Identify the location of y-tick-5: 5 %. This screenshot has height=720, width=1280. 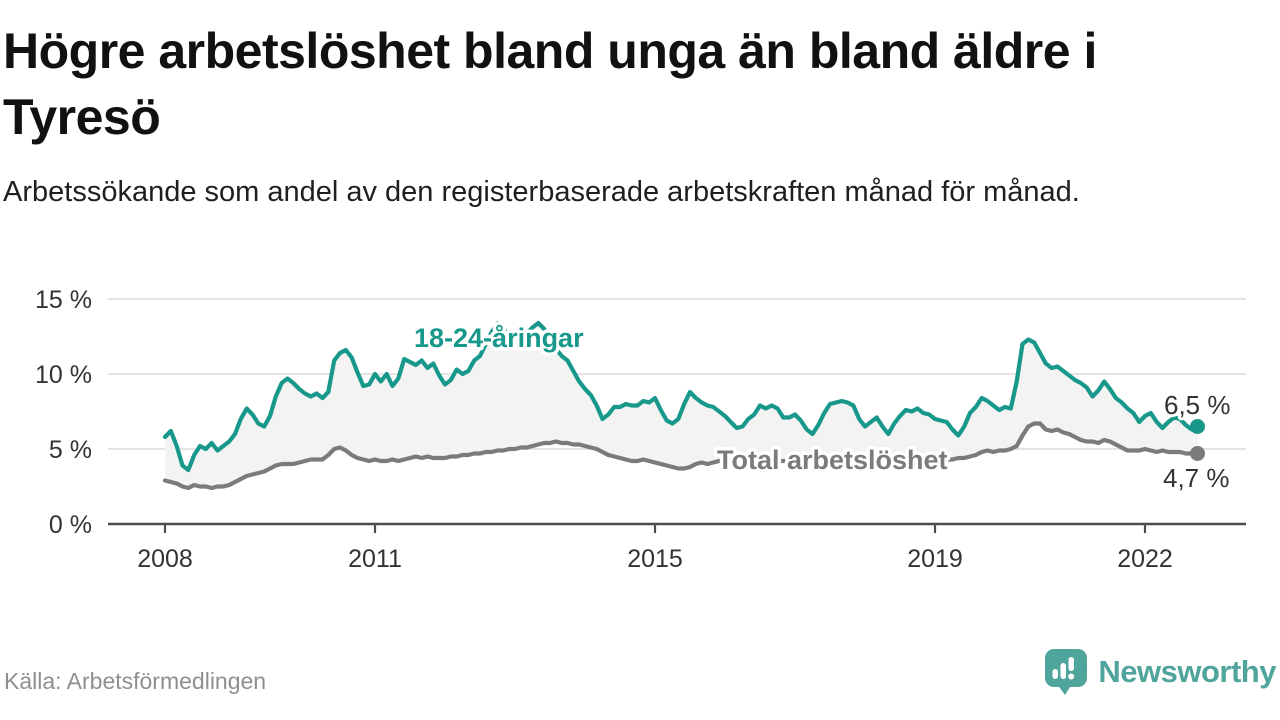
(70, 450).